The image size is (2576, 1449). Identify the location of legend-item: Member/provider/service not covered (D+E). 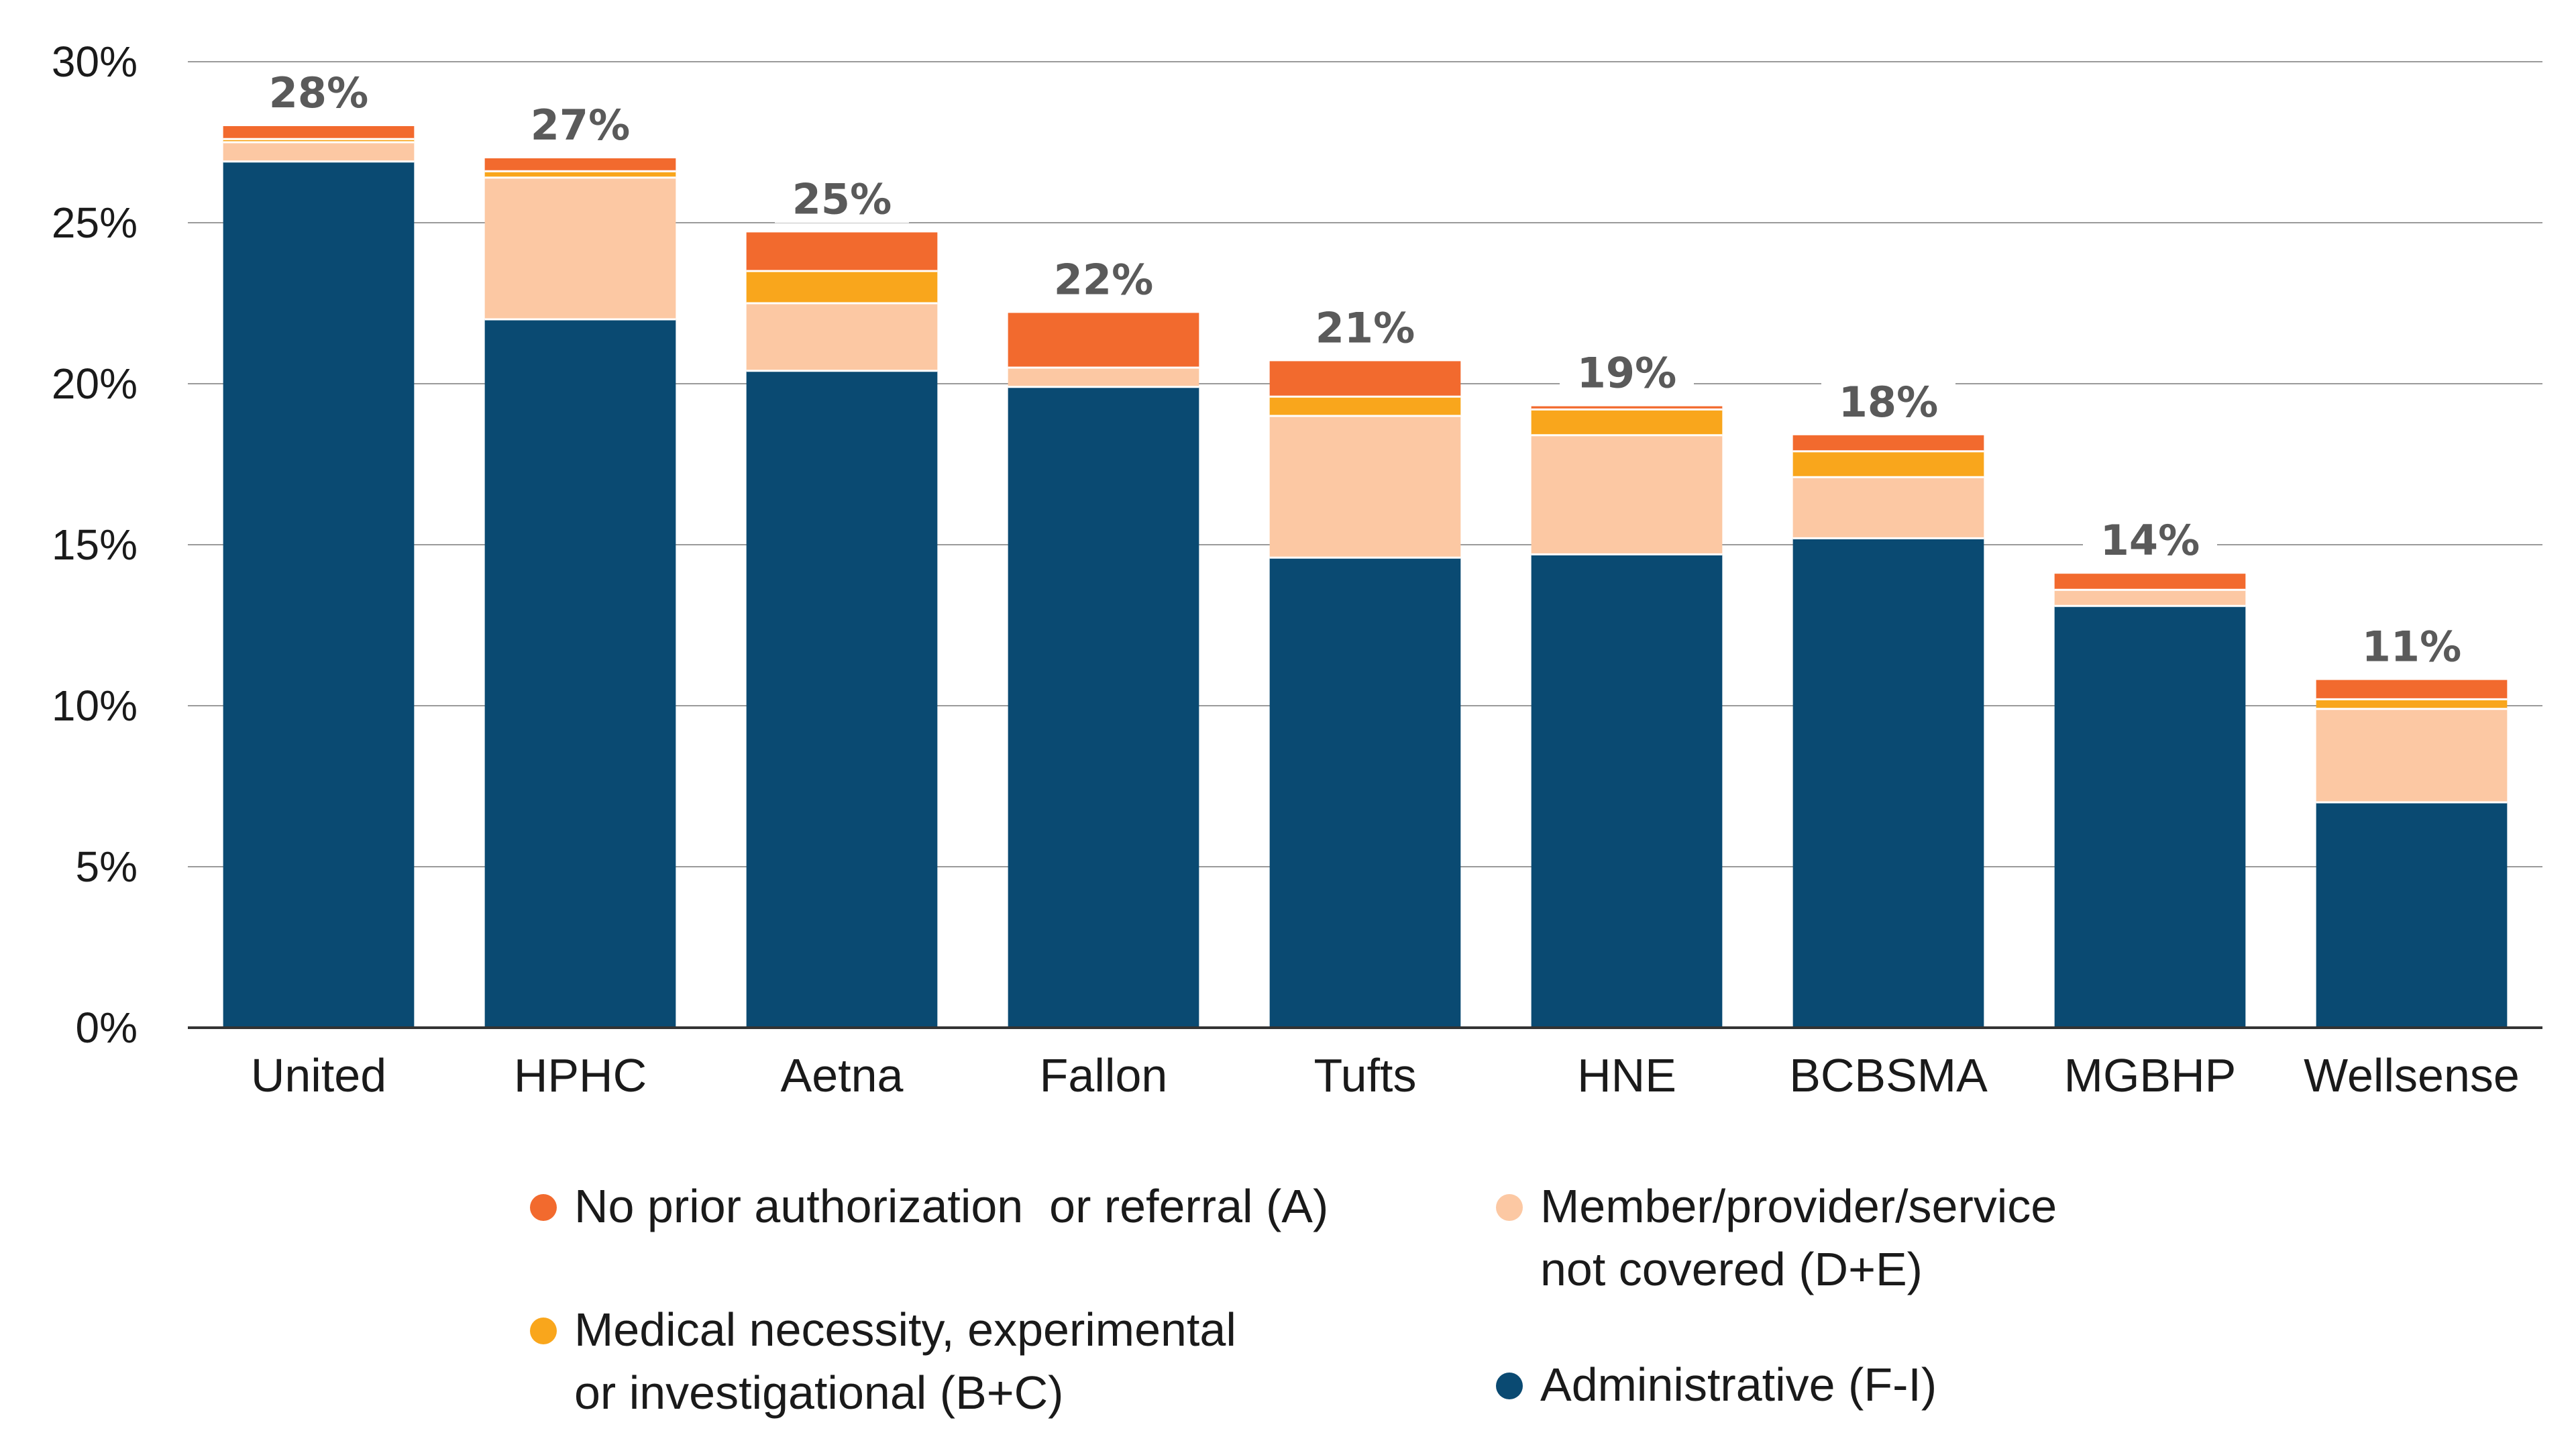
(1776, 1237).